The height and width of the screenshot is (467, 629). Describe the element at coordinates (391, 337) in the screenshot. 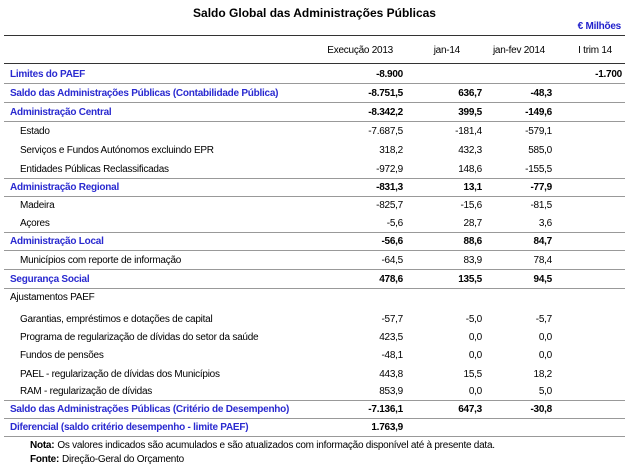

I see `cell-value: 423,5` at that location.